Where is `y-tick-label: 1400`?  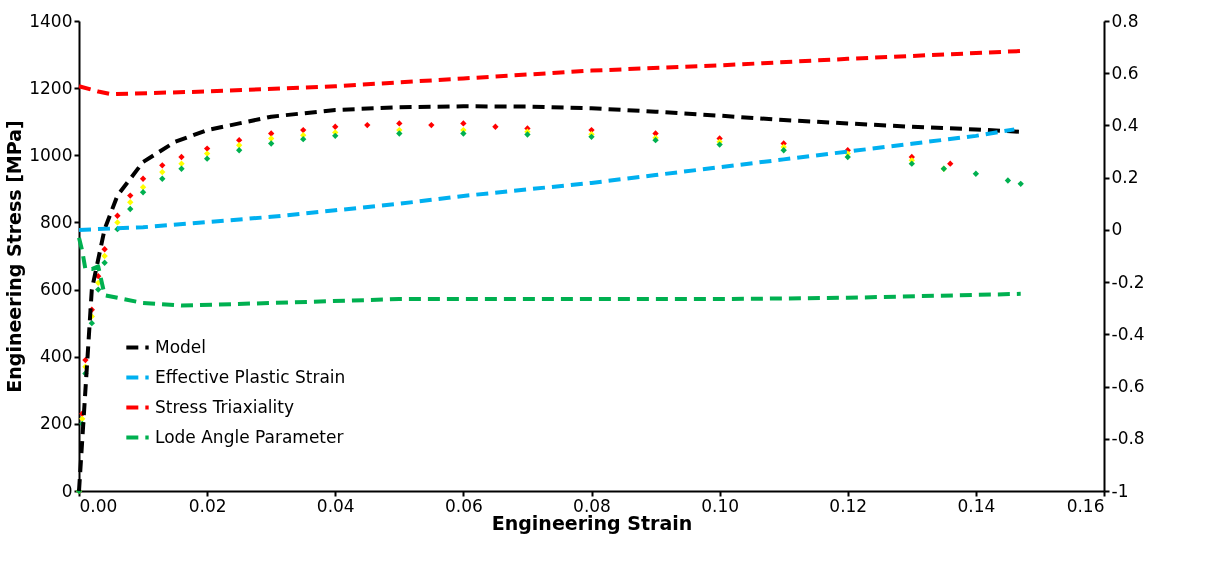 y-tick-label: 1400 is located at coordinates (51, 20).